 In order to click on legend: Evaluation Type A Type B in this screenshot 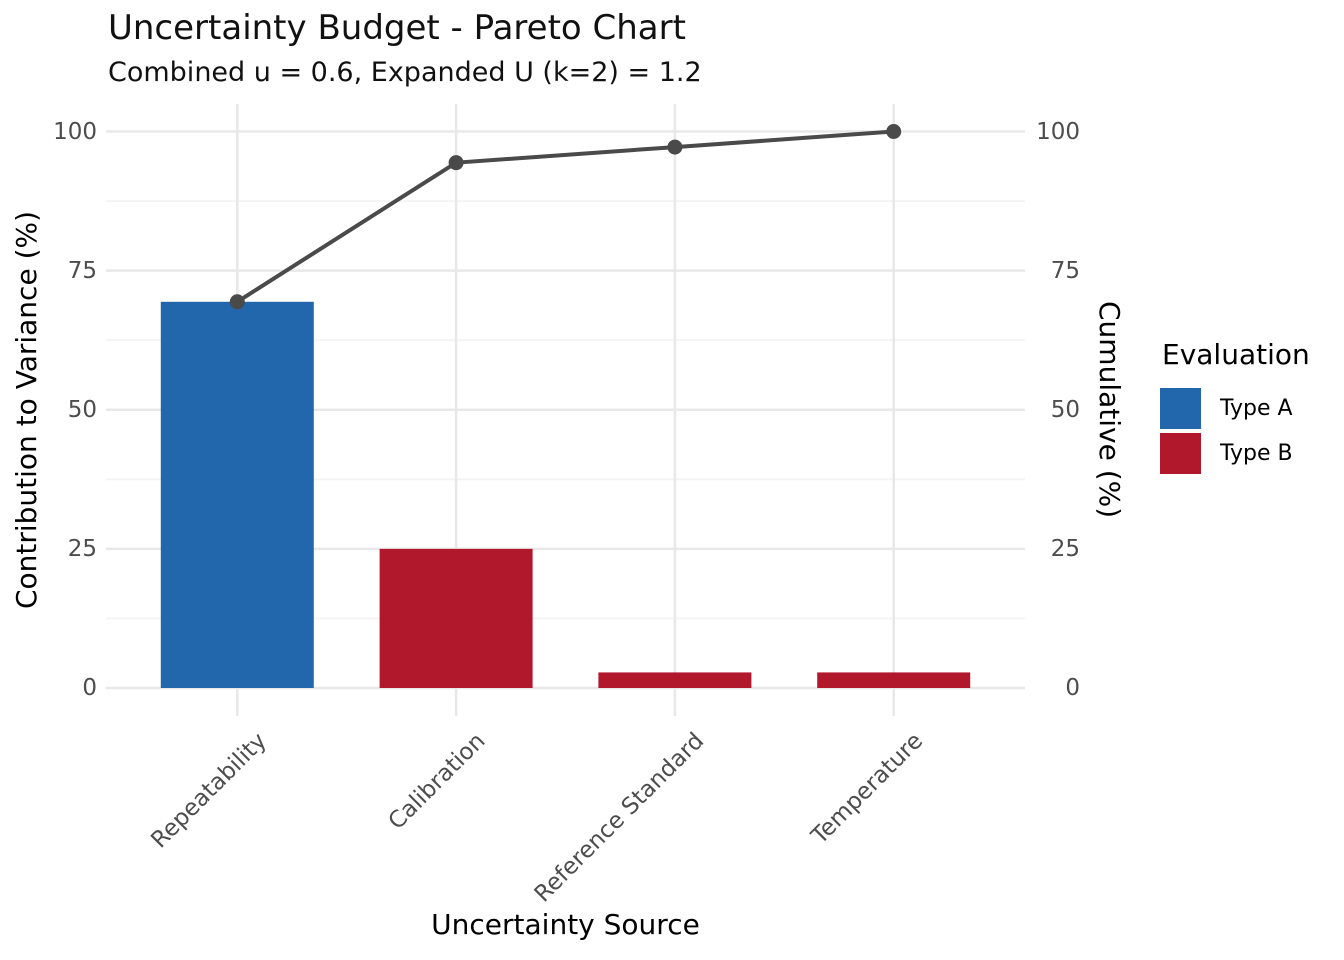, I will do `click(1235, 408)`.